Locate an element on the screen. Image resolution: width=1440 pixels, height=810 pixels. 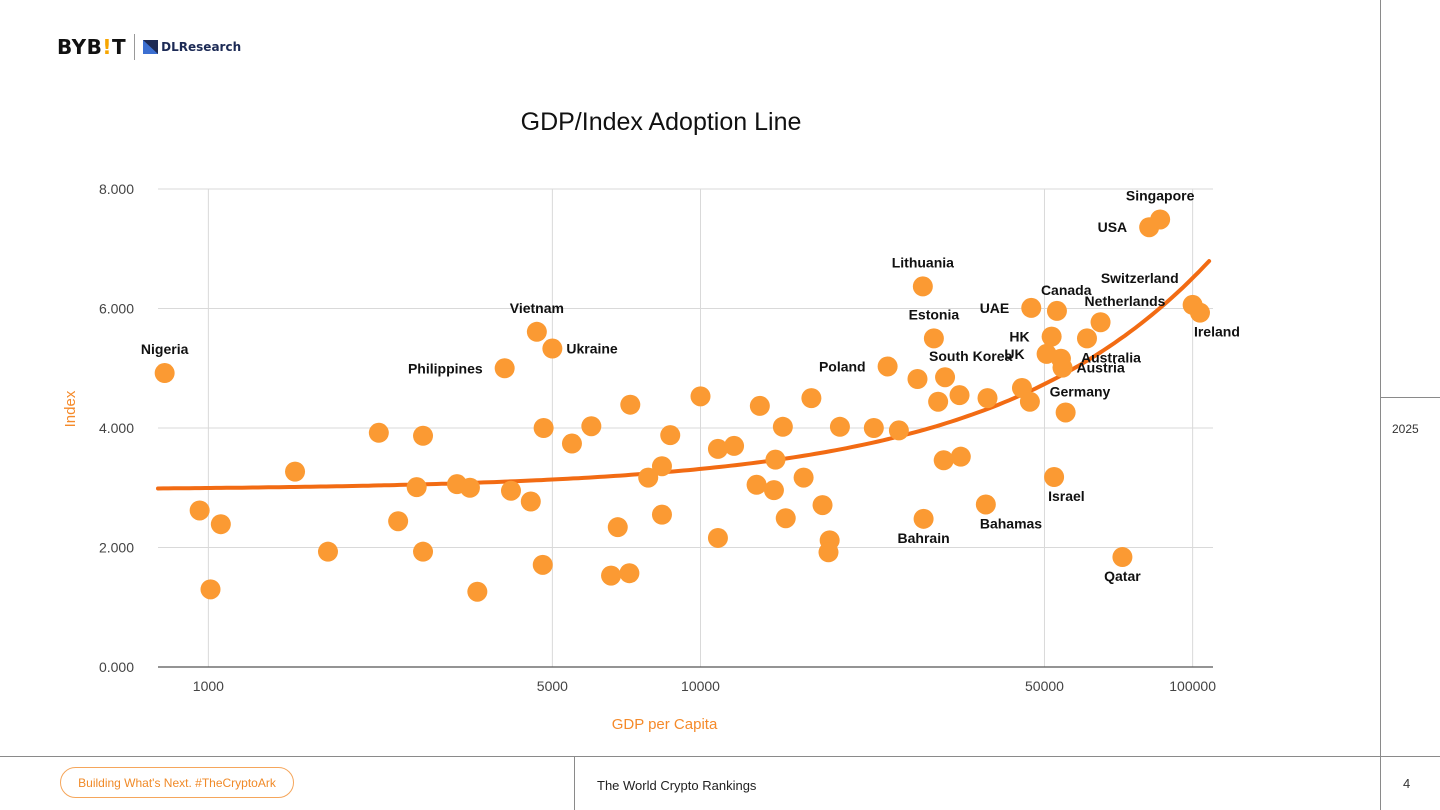
report-year: 2025 is located at coordinates (1405, 429).